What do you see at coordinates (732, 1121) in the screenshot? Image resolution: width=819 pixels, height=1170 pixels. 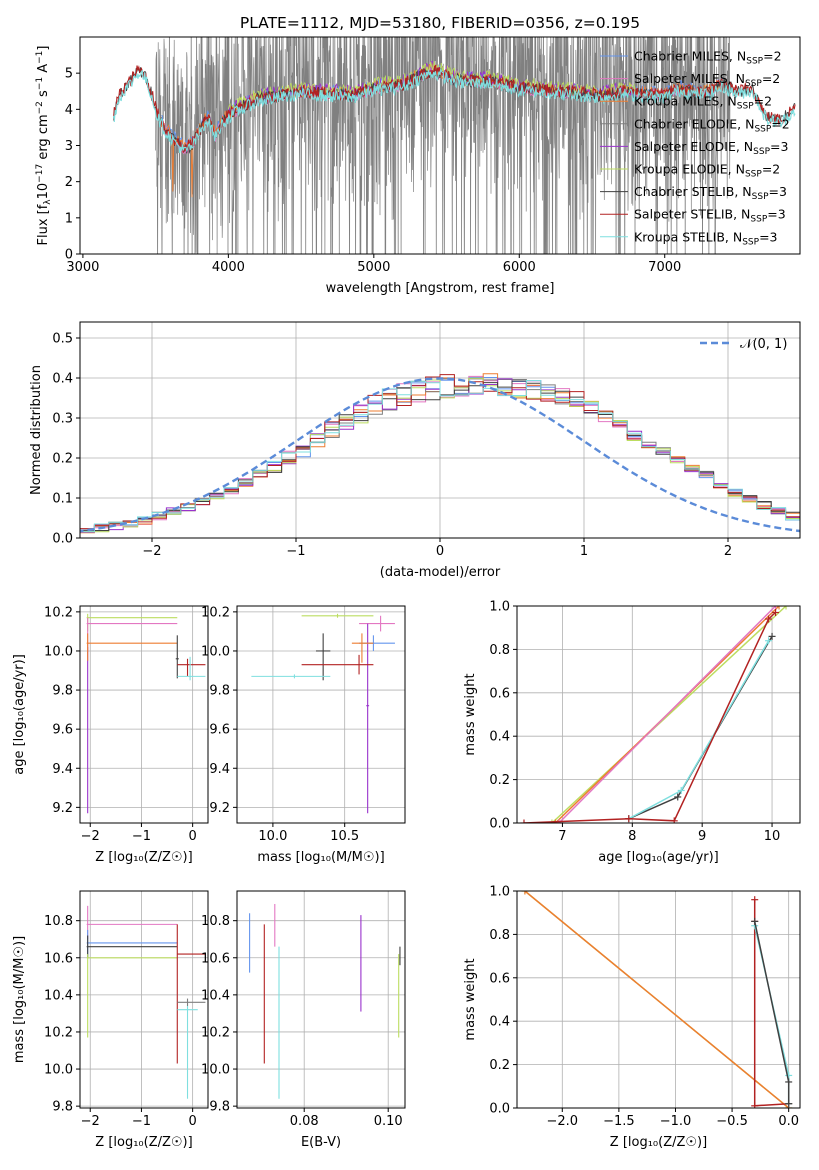 I see `x-tick-label: −0.5` at bounding box center [732, 1121].